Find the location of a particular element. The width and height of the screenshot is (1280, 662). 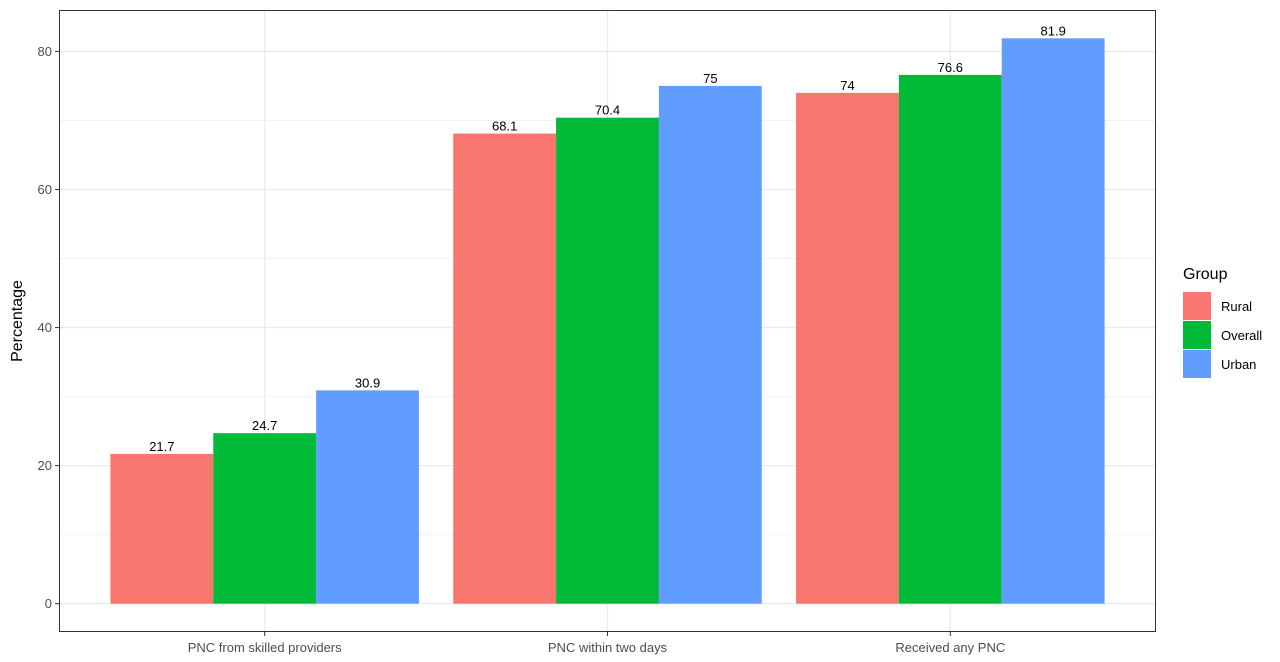

y-tick-label: 20 is located at coordinates (45, 465).